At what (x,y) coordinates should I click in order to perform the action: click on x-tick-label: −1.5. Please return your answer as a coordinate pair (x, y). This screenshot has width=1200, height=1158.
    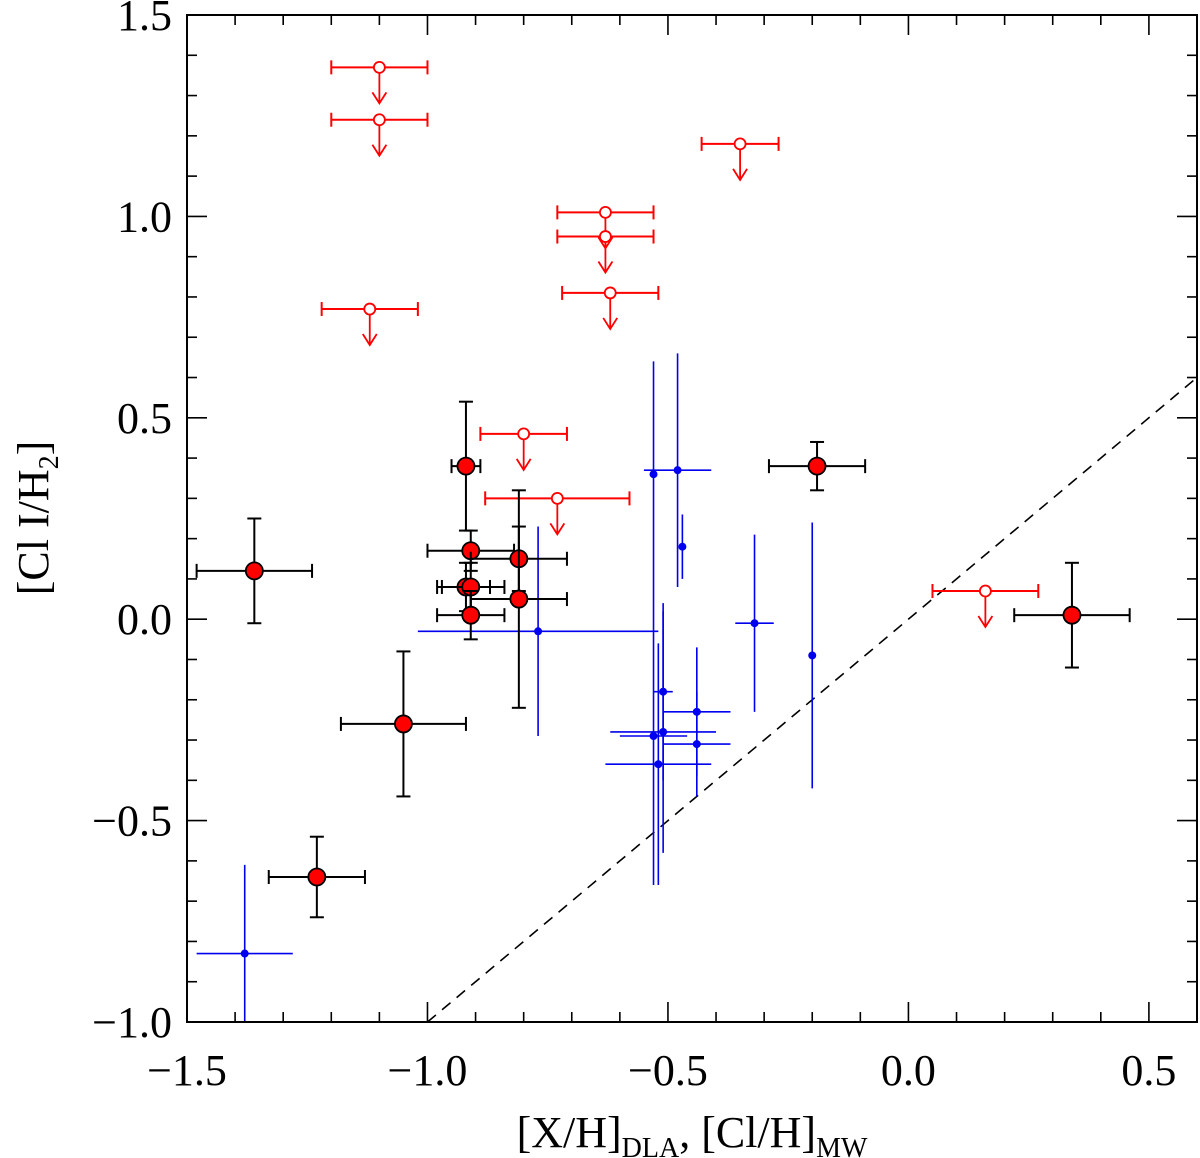
    Looking at the image, I should click on (187, 1070).